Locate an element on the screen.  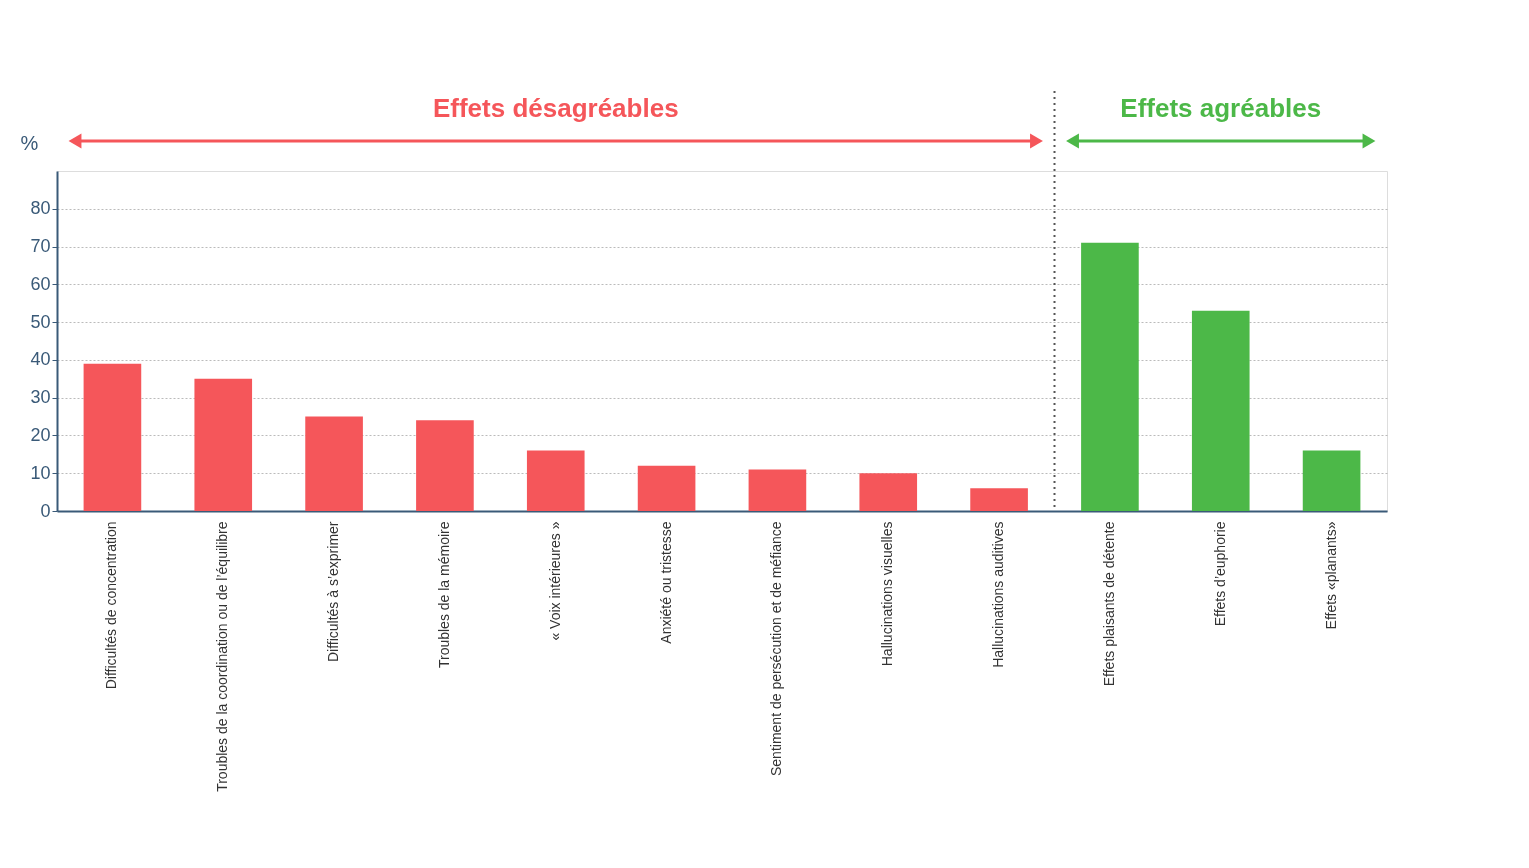
y-tick-label: 30 is located at coordinates (40, 397).